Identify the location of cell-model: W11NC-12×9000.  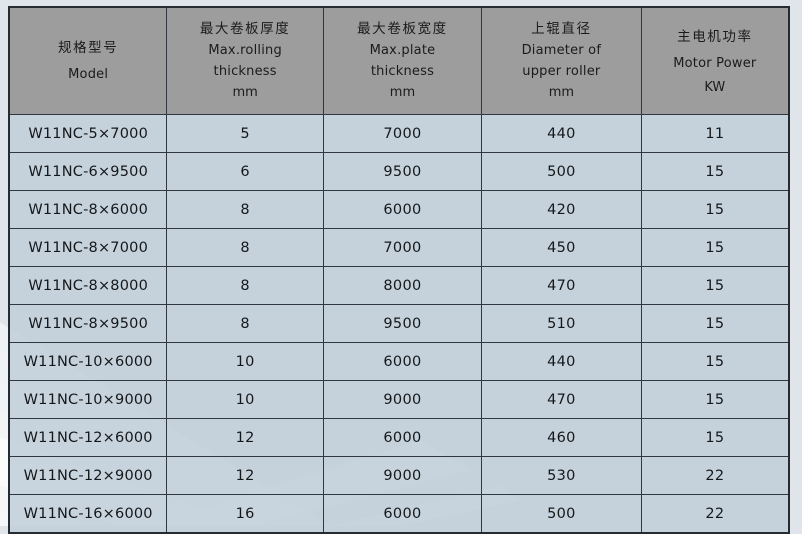
(88, 475).